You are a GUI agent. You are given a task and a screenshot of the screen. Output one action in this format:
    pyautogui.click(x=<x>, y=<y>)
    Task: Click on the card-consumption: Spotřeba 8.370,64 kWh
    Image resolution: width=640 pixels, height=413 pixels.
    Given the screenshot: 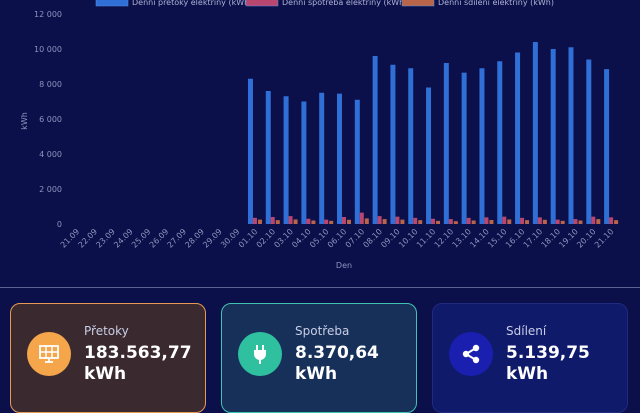 What is the action you would take?
    pyautogui.click(x=319, y=358)
    